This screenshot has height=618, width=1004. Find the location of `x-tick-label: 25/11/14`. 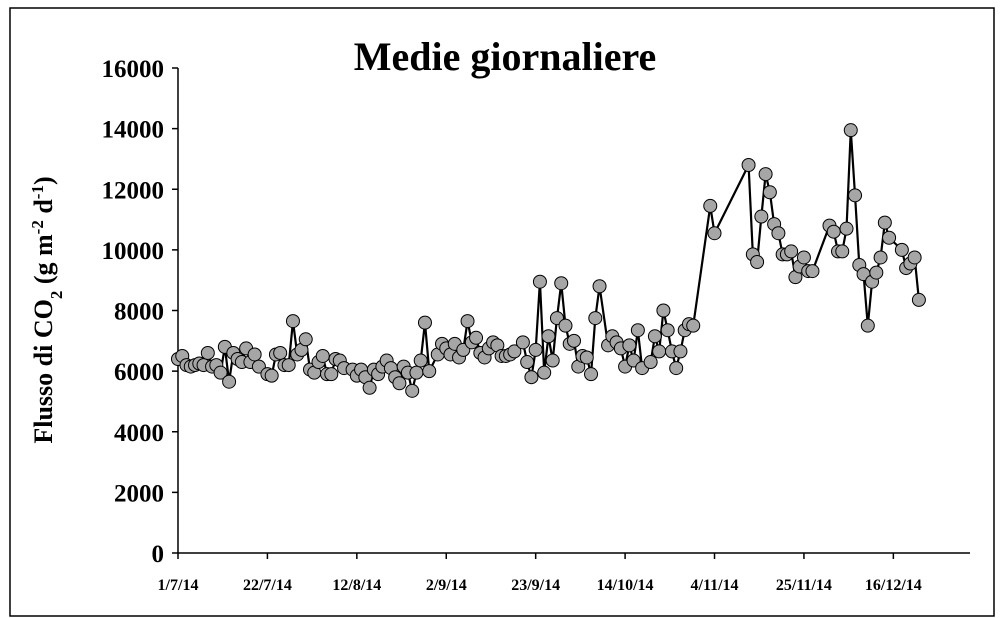

x-tick-label: 25/11/14 is located at coordinates (804, 585).